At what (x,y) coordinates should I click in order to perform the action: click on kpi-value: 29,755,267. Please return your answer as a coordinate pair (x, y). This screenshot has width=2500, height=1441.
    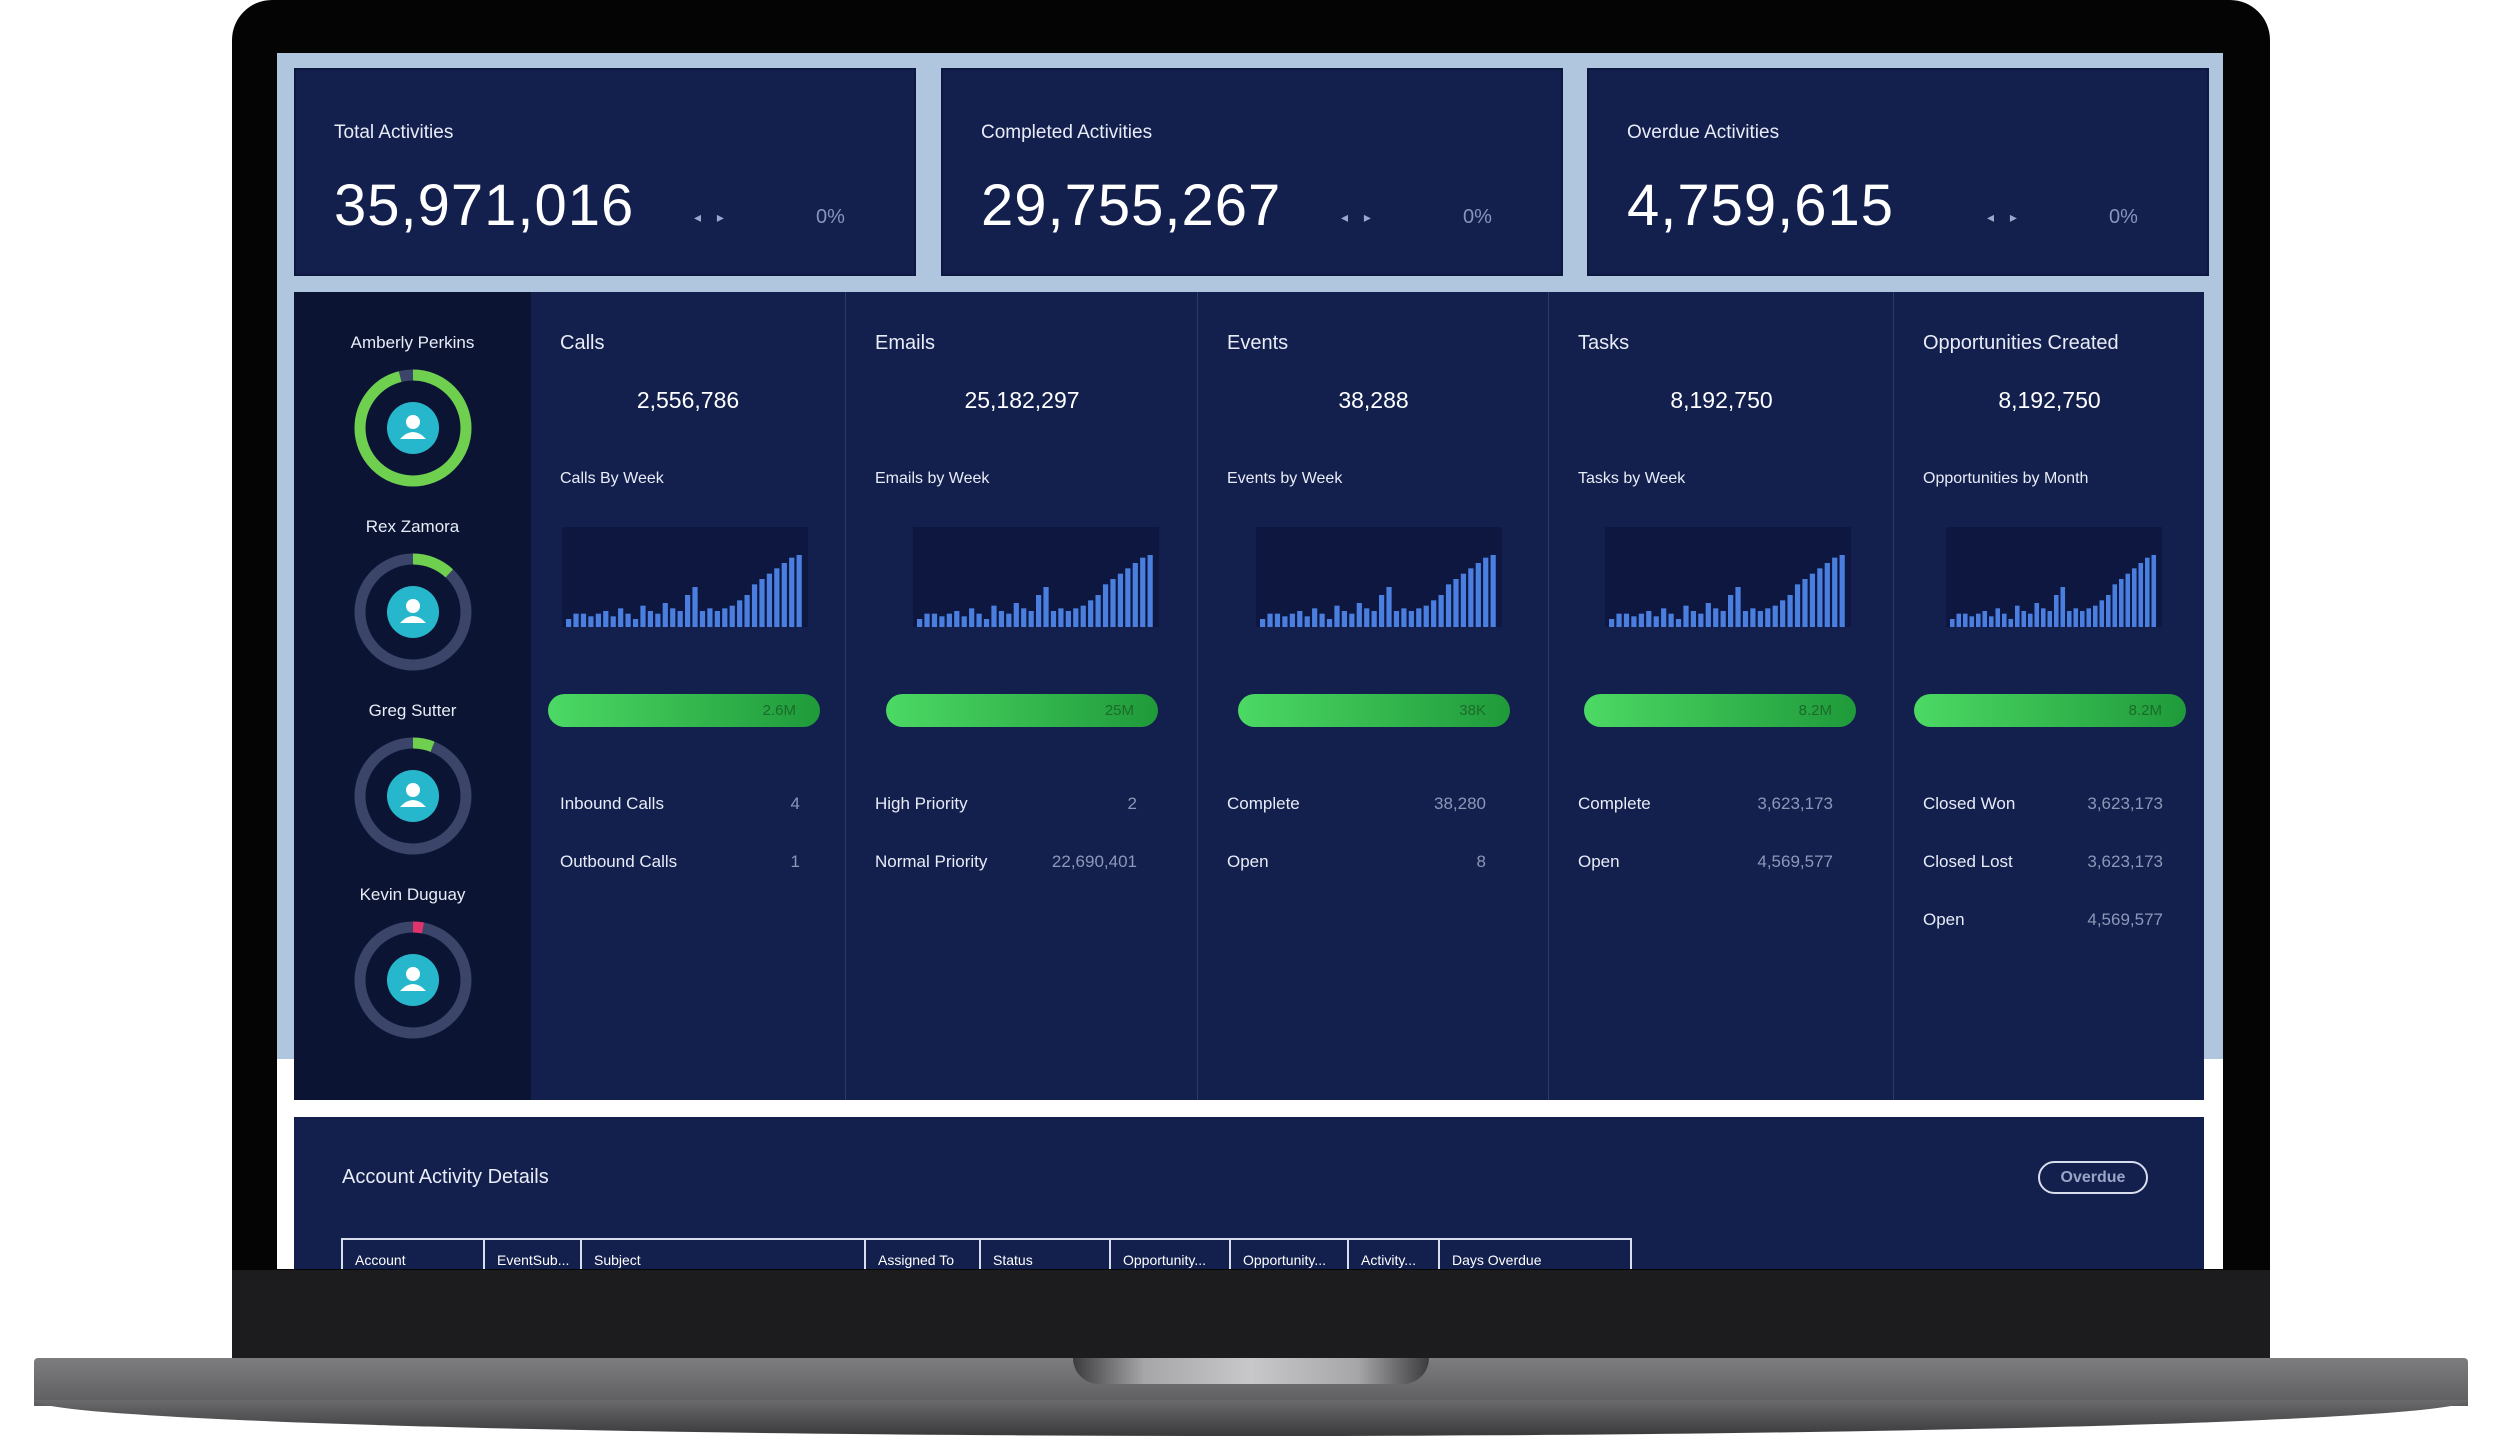
    Looking at the image, I should click on (1131, 205).